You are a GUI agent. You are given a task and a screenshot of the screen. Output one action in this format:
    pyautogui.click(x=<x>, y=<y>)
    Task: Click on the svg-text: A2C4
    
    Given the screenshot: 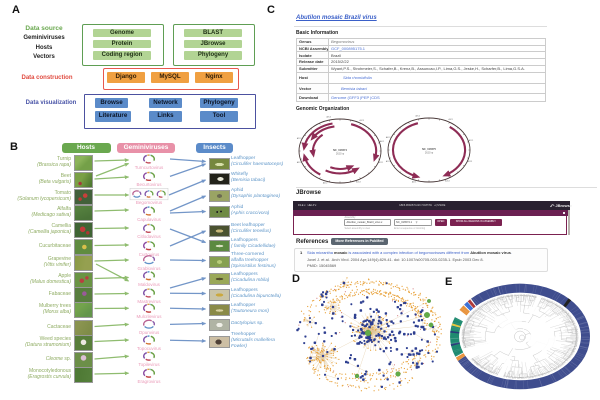 What is the action you would take?
    pyautogui.click(x=417, y=116)
    